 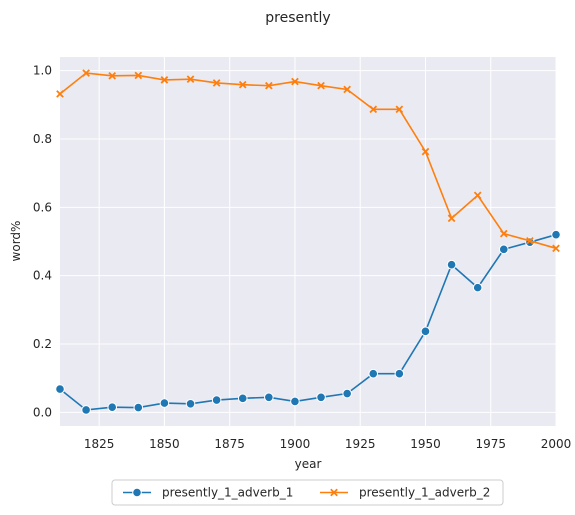 I want to click on x-tick-label: 1950, so click(x=425, y=444).